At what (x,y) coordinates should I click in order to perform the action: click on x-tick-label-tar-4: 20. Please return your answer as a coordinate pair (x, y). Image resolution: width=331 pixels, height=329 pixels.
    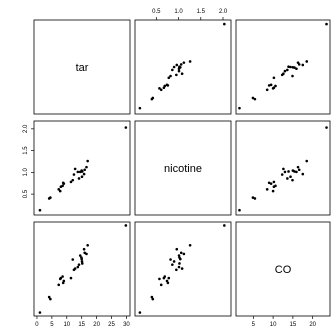
    Looking at the image, I should click on (96, 325).